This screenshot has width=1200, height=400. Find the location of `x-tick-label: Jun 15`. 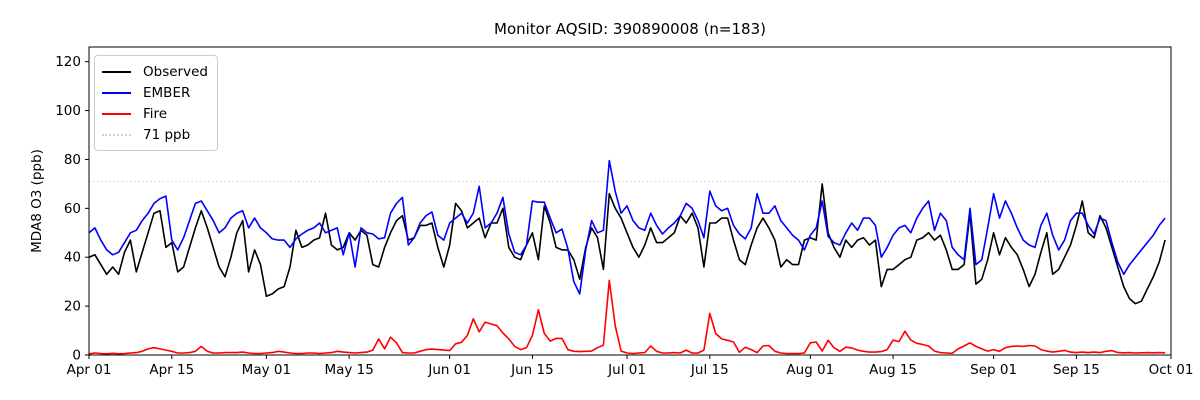

x-tick-label: Jun 15 is located at coordinates (532, 370).